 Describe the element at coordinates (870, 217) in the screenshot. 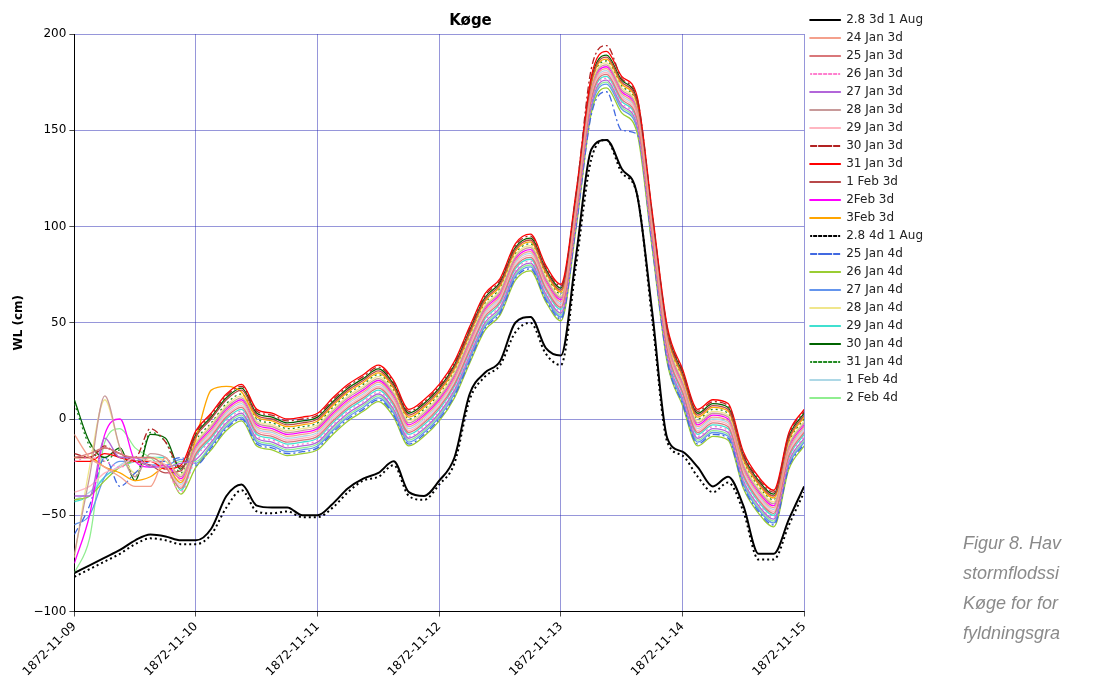

I see `legend-label: 3Feb 3d` at that location.